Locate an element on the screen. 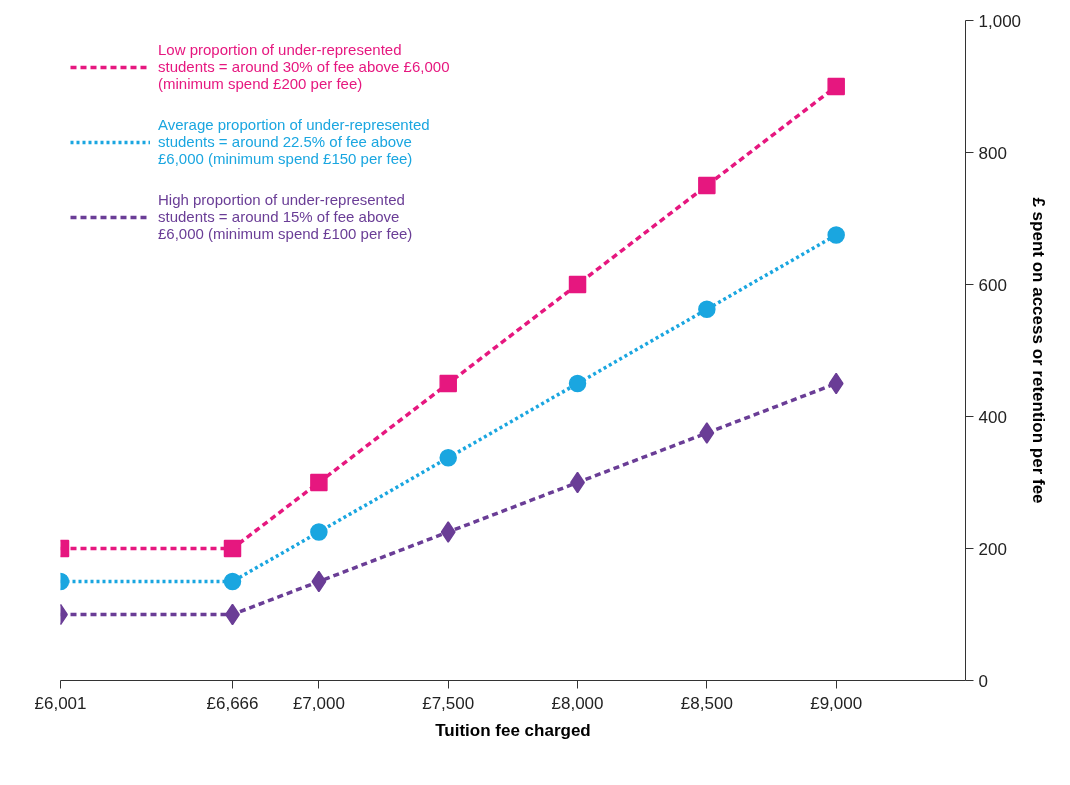 The image size is (1070, 785). x-tick-label: £7,000 is located at coordinates (318, 703).